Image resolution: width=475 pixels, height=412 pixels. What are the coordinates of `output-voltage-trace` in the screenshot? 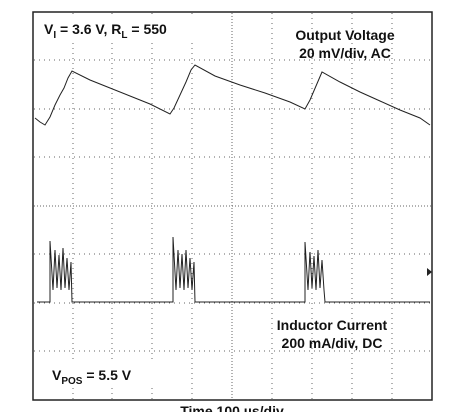 It's located at (232, 95).